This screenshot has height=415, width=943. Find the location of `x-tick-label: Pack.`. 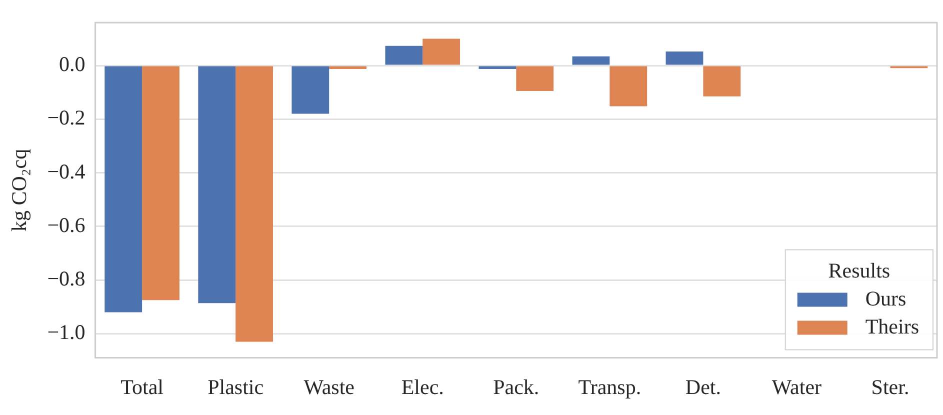

x-tick-label: Pack. is located at coordinates (516, 386).